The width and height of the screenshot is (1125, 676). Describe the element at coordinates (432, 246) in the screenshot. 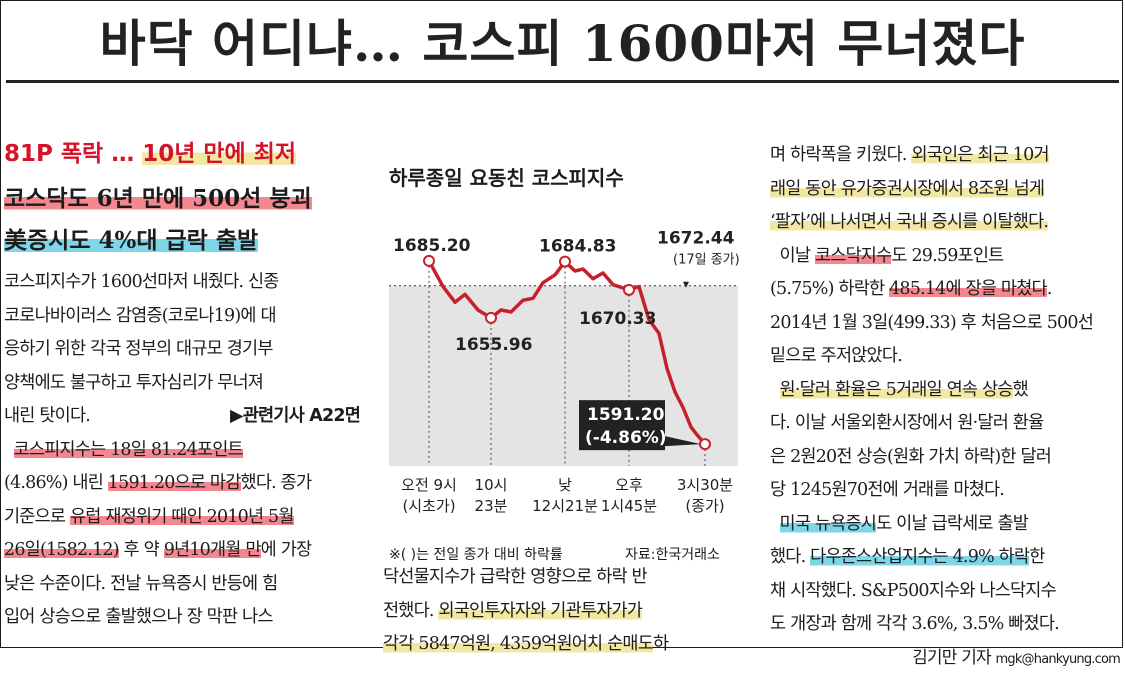

I see `label-open: 1685.20` at that location.